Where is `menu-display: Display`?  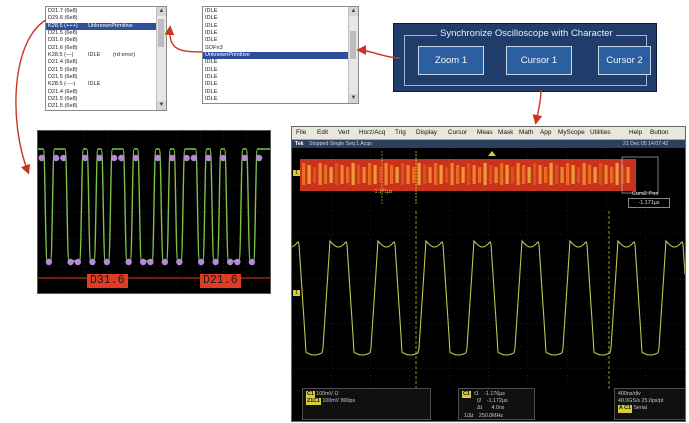
menu-display: Display is located at coordinates (426, 132).